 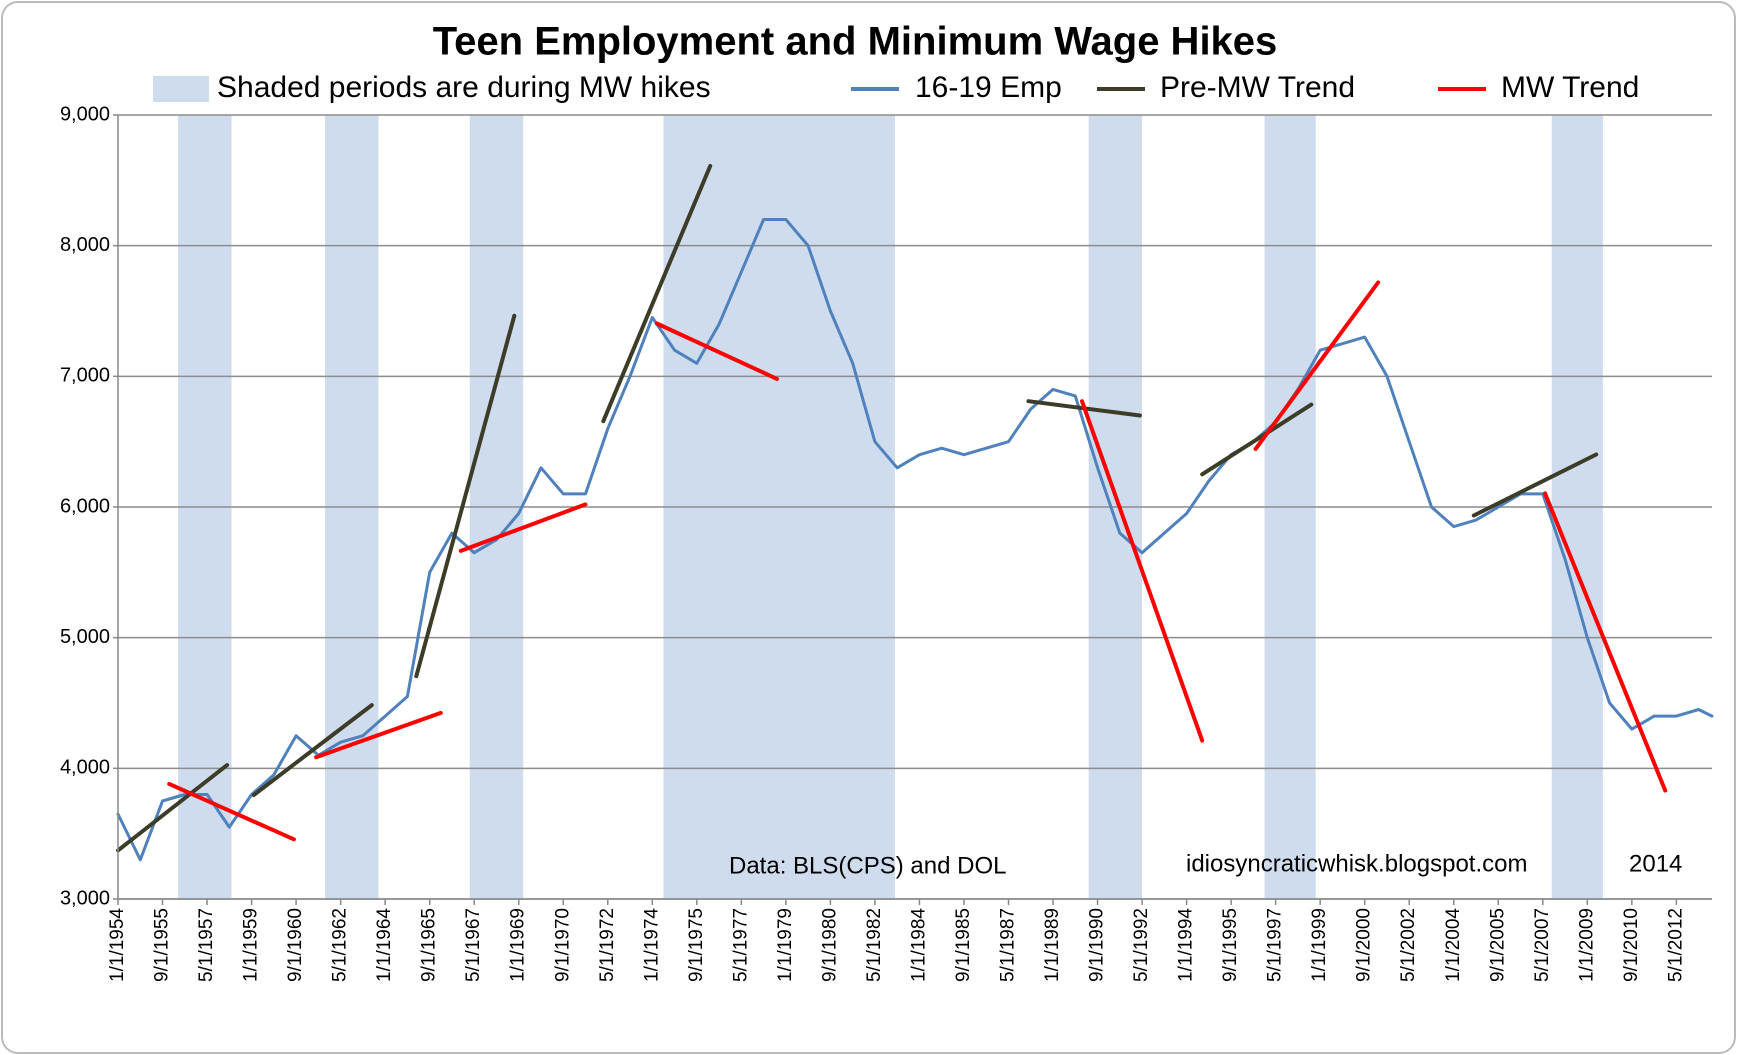 I want to click on annotation: idiosyncraticwhisk.blogspot.com, so click(x=1356, y=863).